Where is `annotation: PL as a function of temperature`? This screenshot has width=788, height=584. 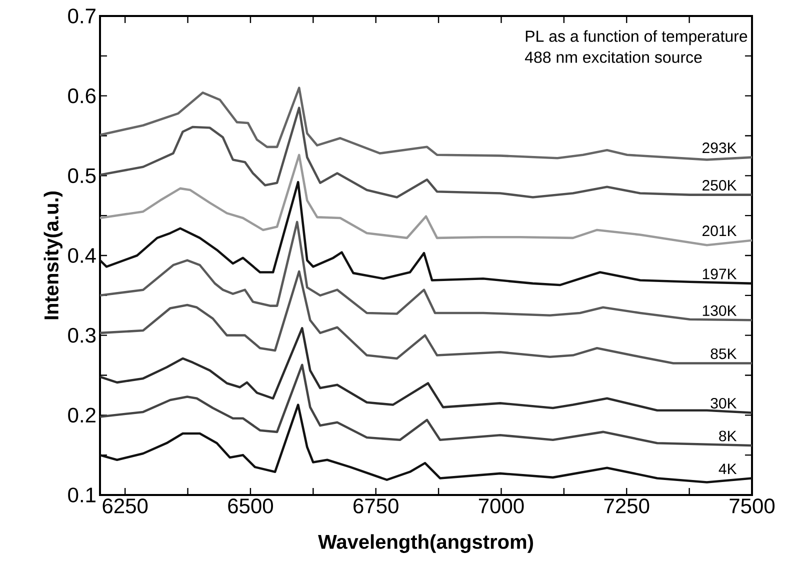 annotation: PL as a function of temperature is located at coordinates (637, 38).